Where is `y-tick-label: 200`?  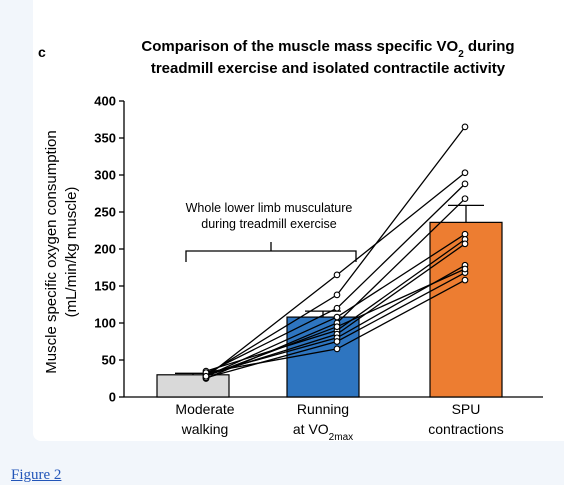
y-tick-label: 200 is located at coordinates (105, 249).